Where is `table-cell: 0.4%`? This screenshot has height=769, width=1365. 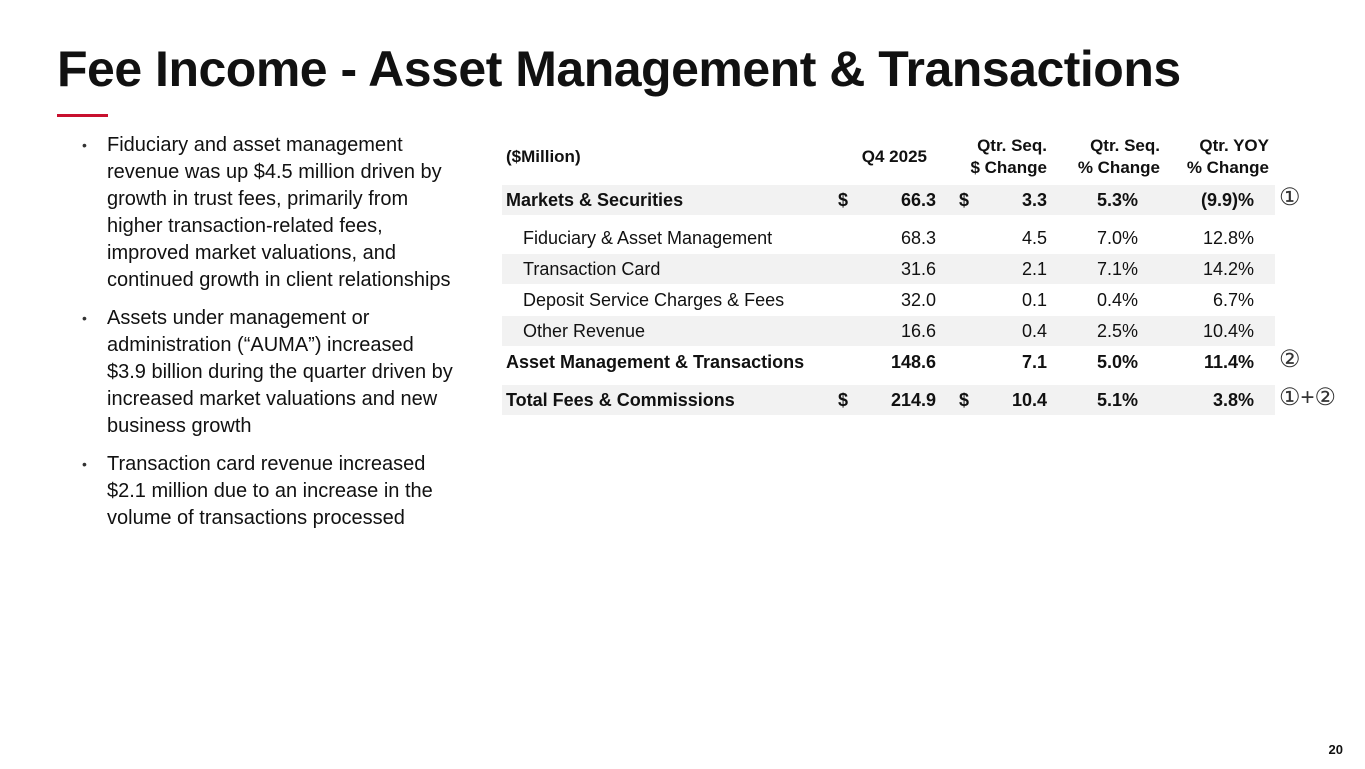
table-cell: 0.4% is located at coordinates (1117, 300).